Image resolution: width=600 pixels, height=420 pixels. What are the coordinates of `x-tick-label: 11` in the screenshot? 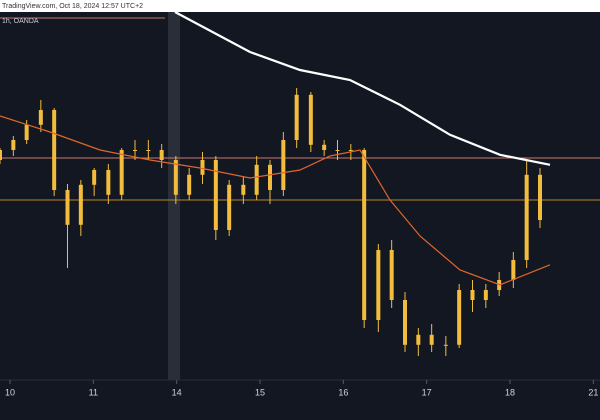 It's located at (93, 392).